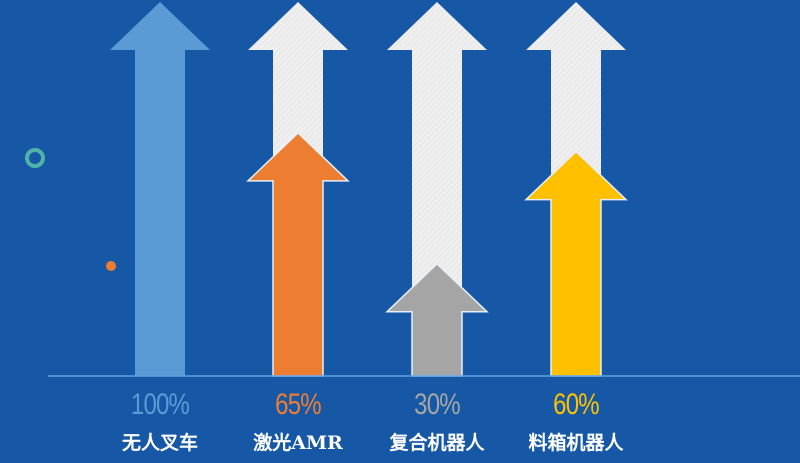  I want to click on dot-decoration, so click(111, 266).